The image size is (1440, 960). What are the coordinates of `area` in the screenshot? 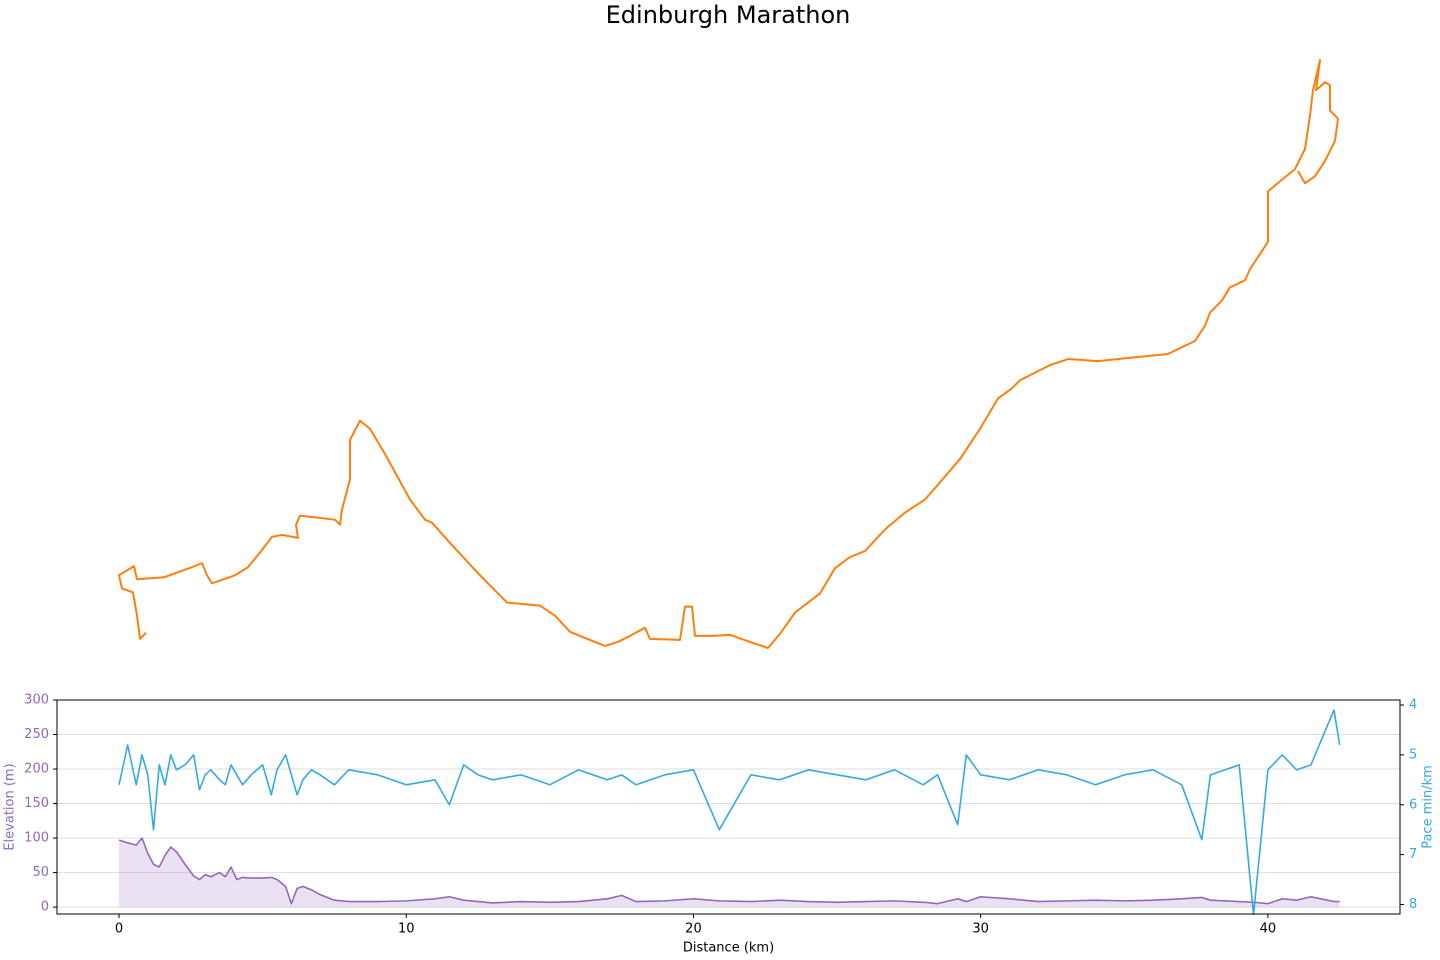 It's located at (729, 873).